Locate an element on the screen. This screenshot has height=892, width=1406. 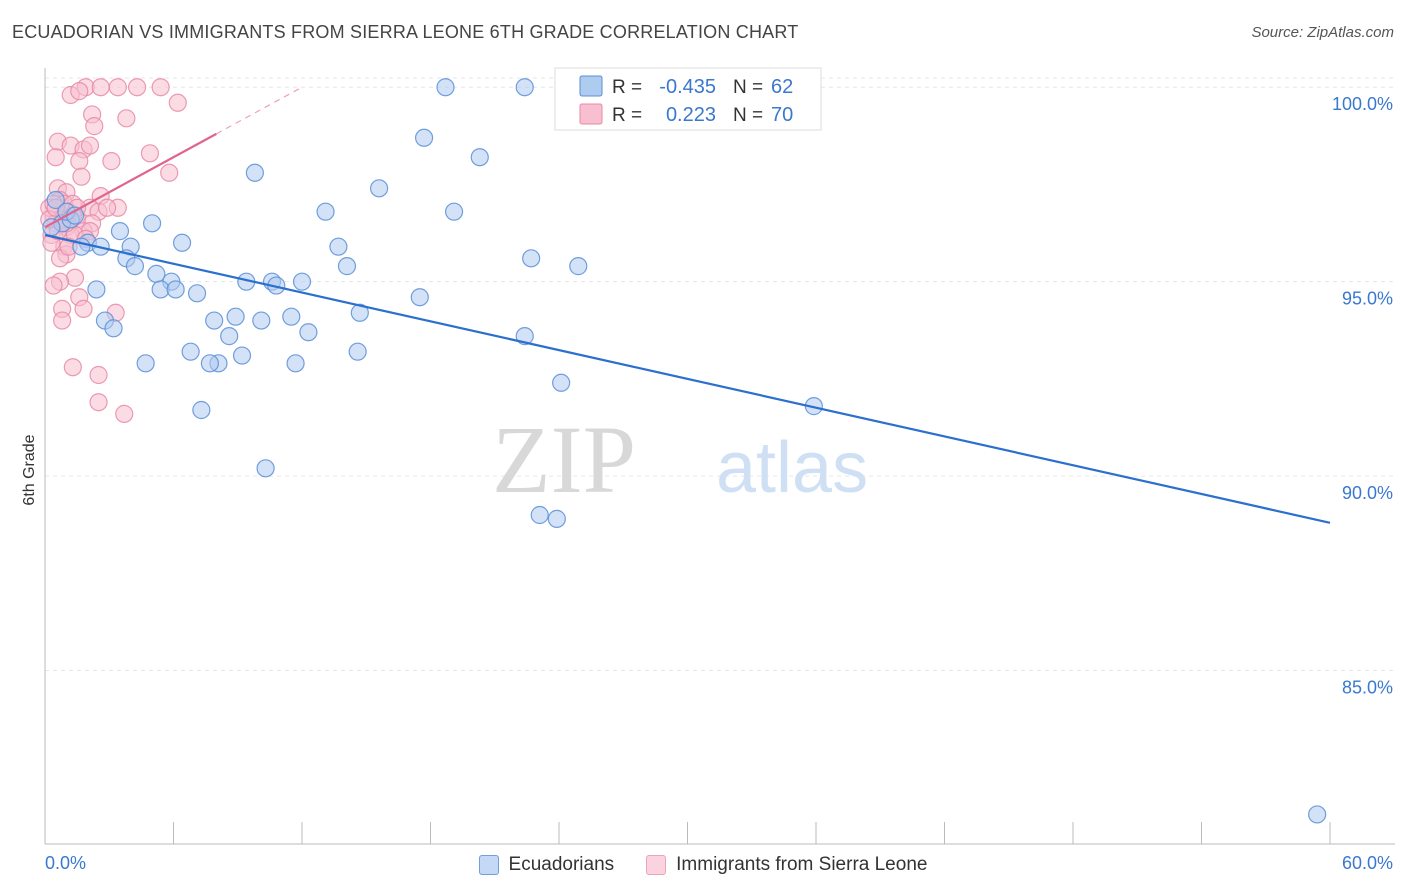
y-tick-label: 90.0% is located at coordinates (1367, 493).